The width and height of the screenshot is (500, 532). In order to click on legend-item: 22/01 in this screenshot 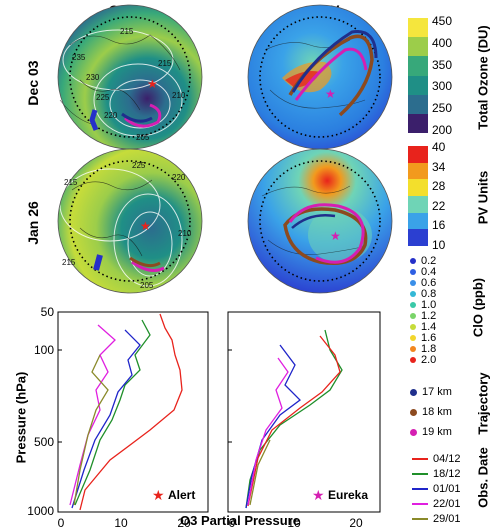, I will do `click(442, 503)`.